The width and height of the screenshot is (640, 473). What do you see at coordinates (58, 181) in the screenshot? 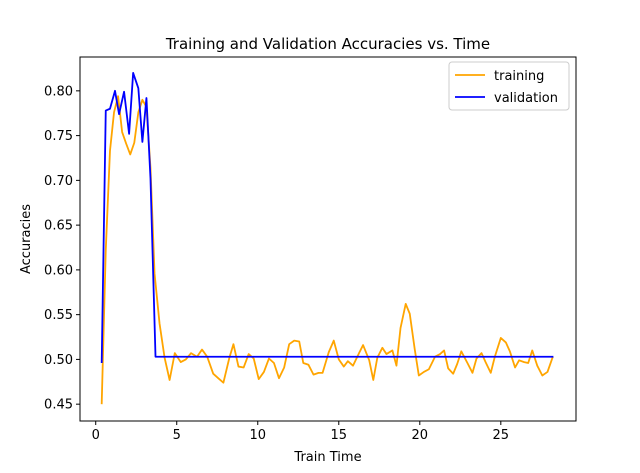
I see `y-tick-label: 0.70` at bounding box center [58, 181].